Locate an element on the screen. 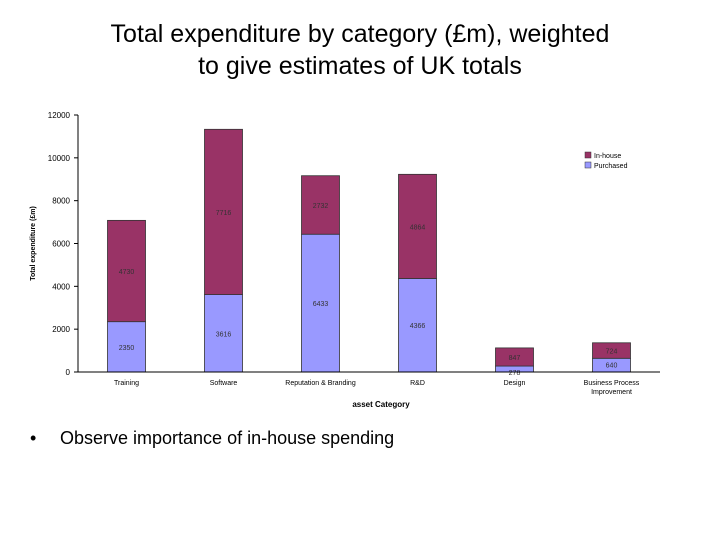 The width and height of the screenshot is (720, 540). data-label: 6433 is located at coordinates (321, 304).